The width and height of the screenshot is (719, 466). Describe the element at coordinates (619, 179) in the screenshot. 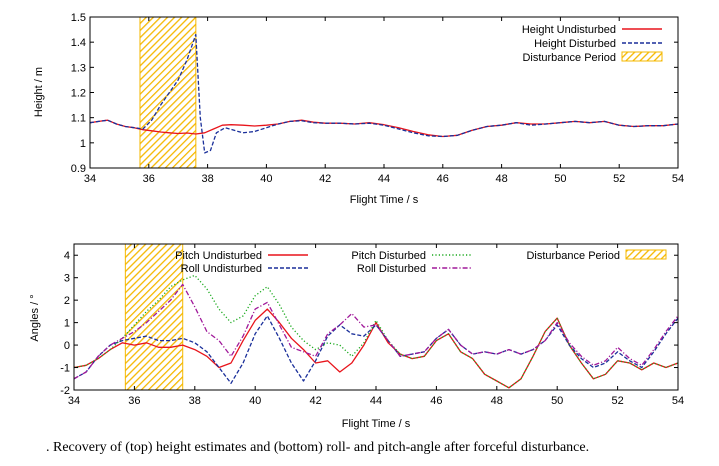

I see `height-x-tick-label: 52` at that location.